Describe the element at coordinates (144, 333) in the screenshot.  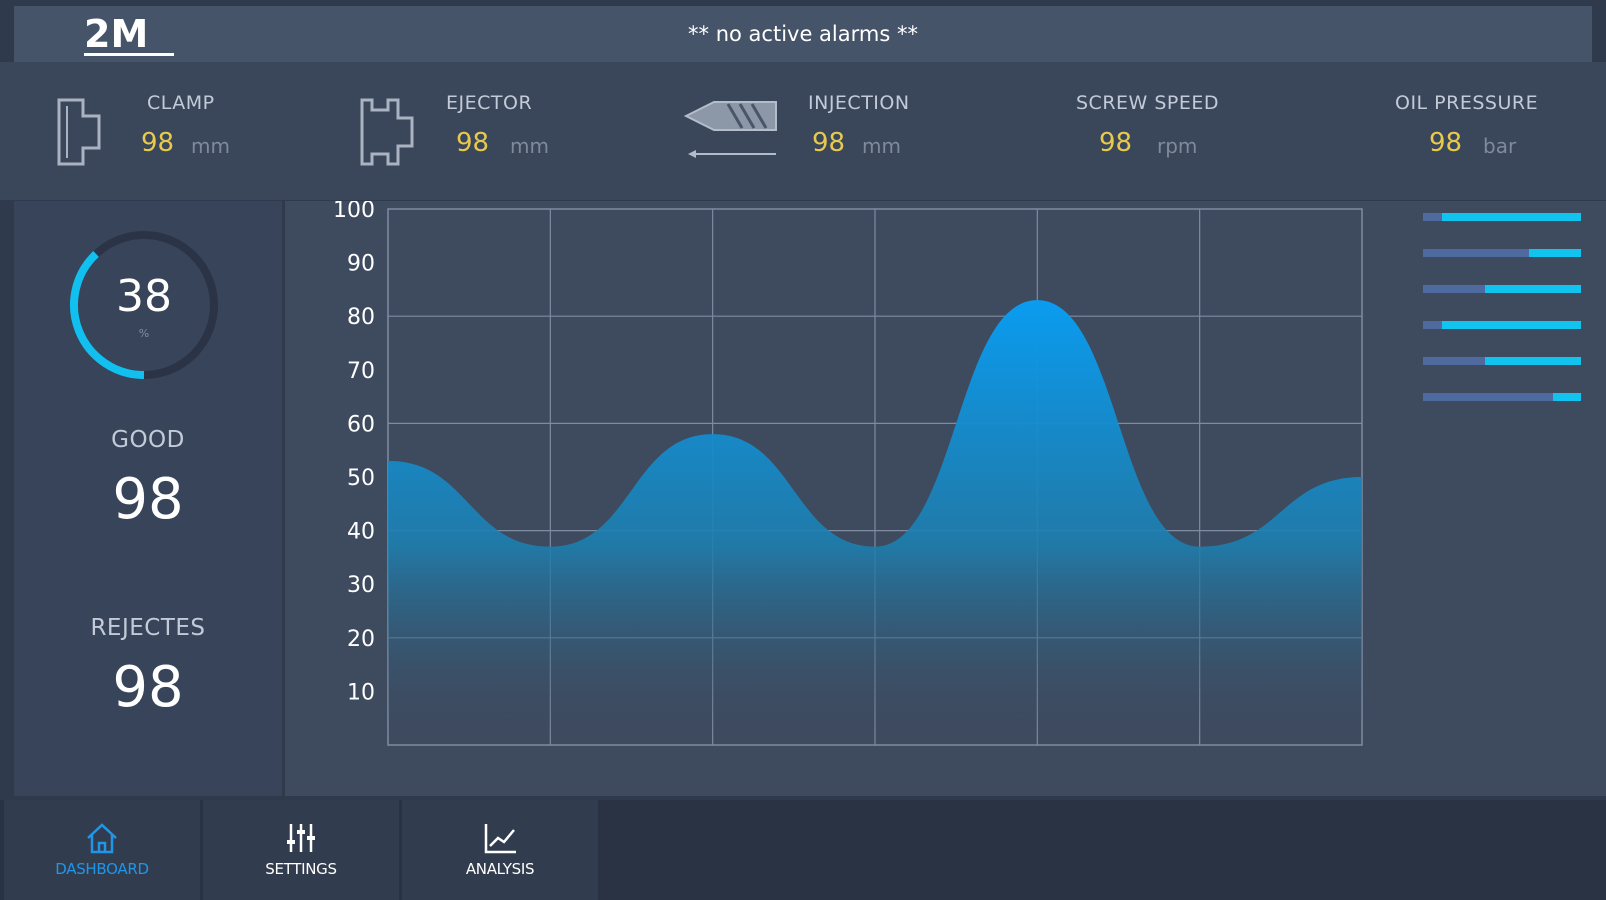
I see `gauge-unit: %` at that location.